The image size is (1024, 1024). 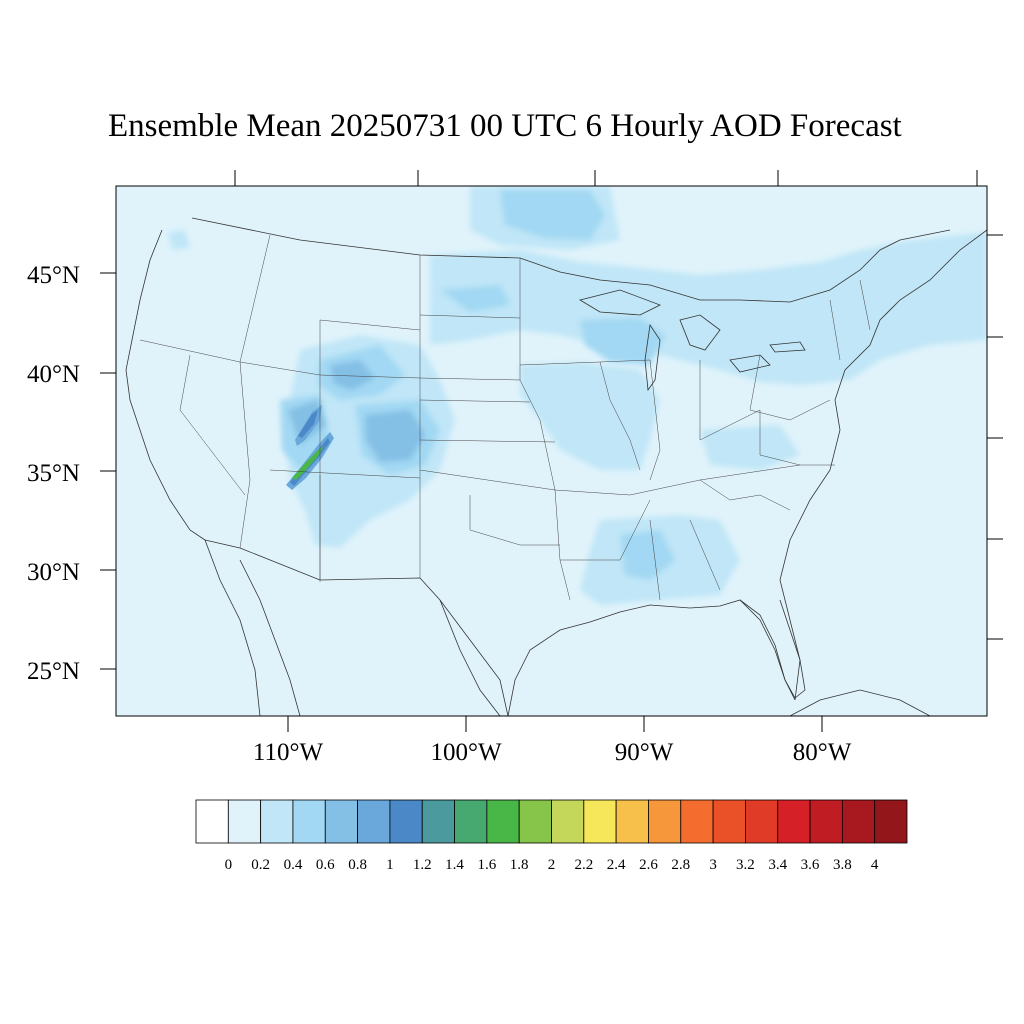 I want to click on colorbar-label: 3.6, so click(x=810, y=865).